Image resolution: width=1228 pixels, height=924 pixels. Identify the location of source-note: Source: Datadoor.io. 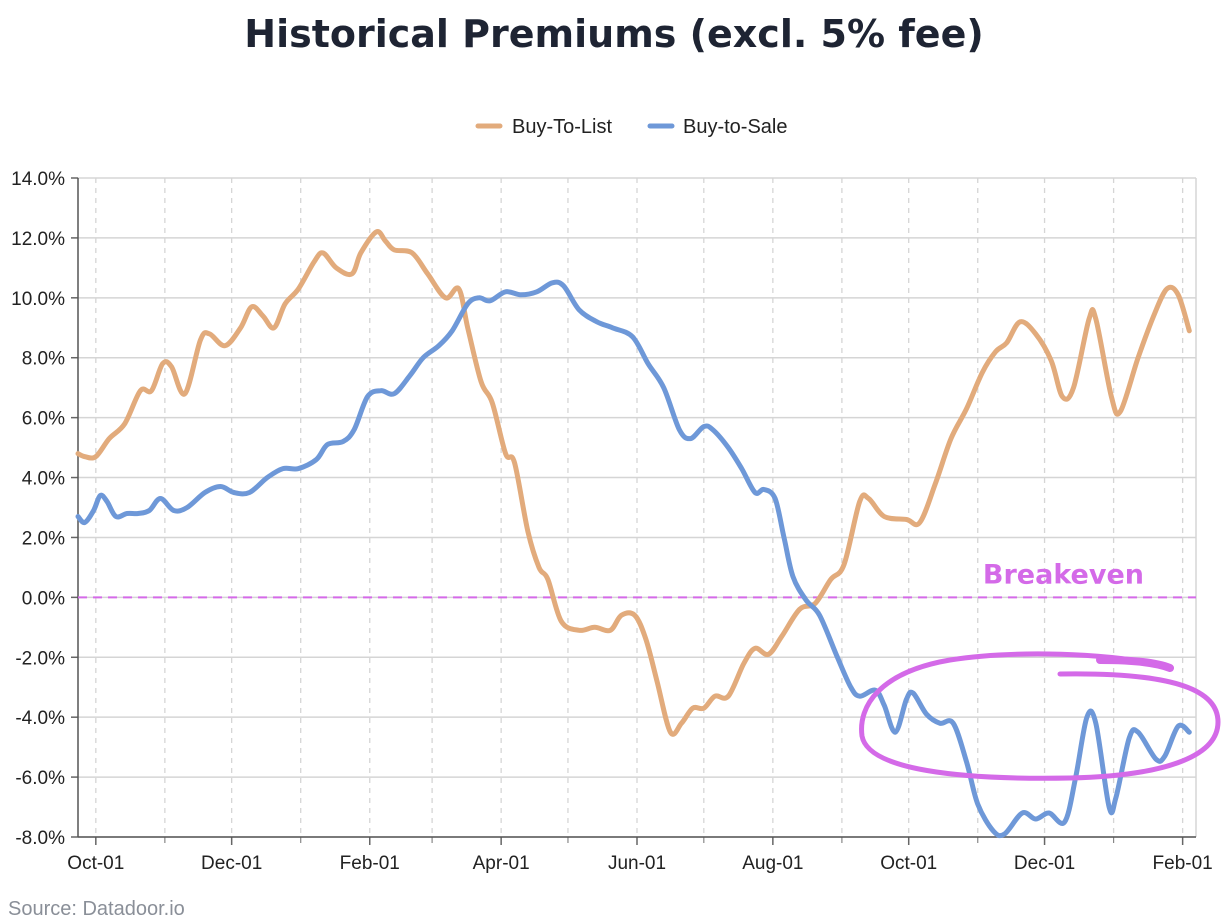
(96, 909).